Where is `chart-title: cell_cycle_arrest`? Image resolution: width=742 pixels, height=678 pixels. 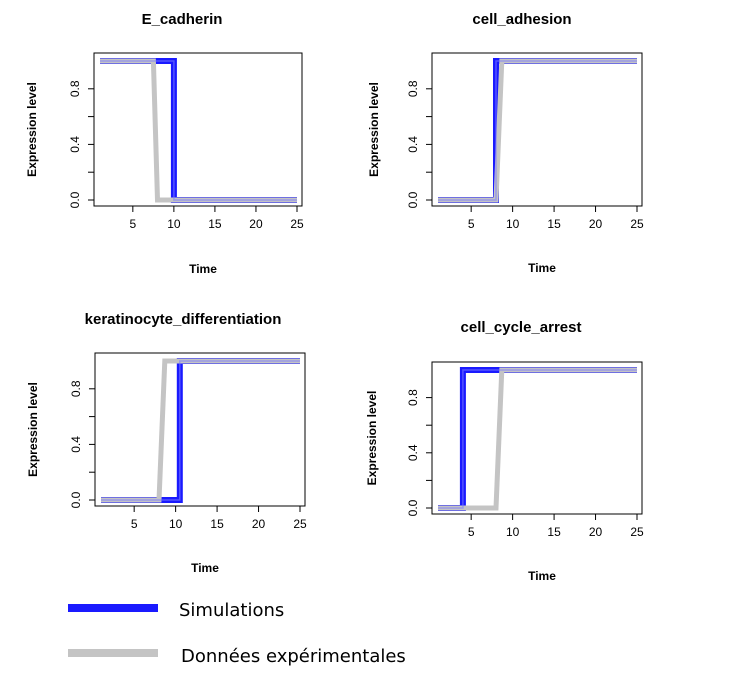 chart-title: cell_cycle_arrest is located at coordinates (521, 327).